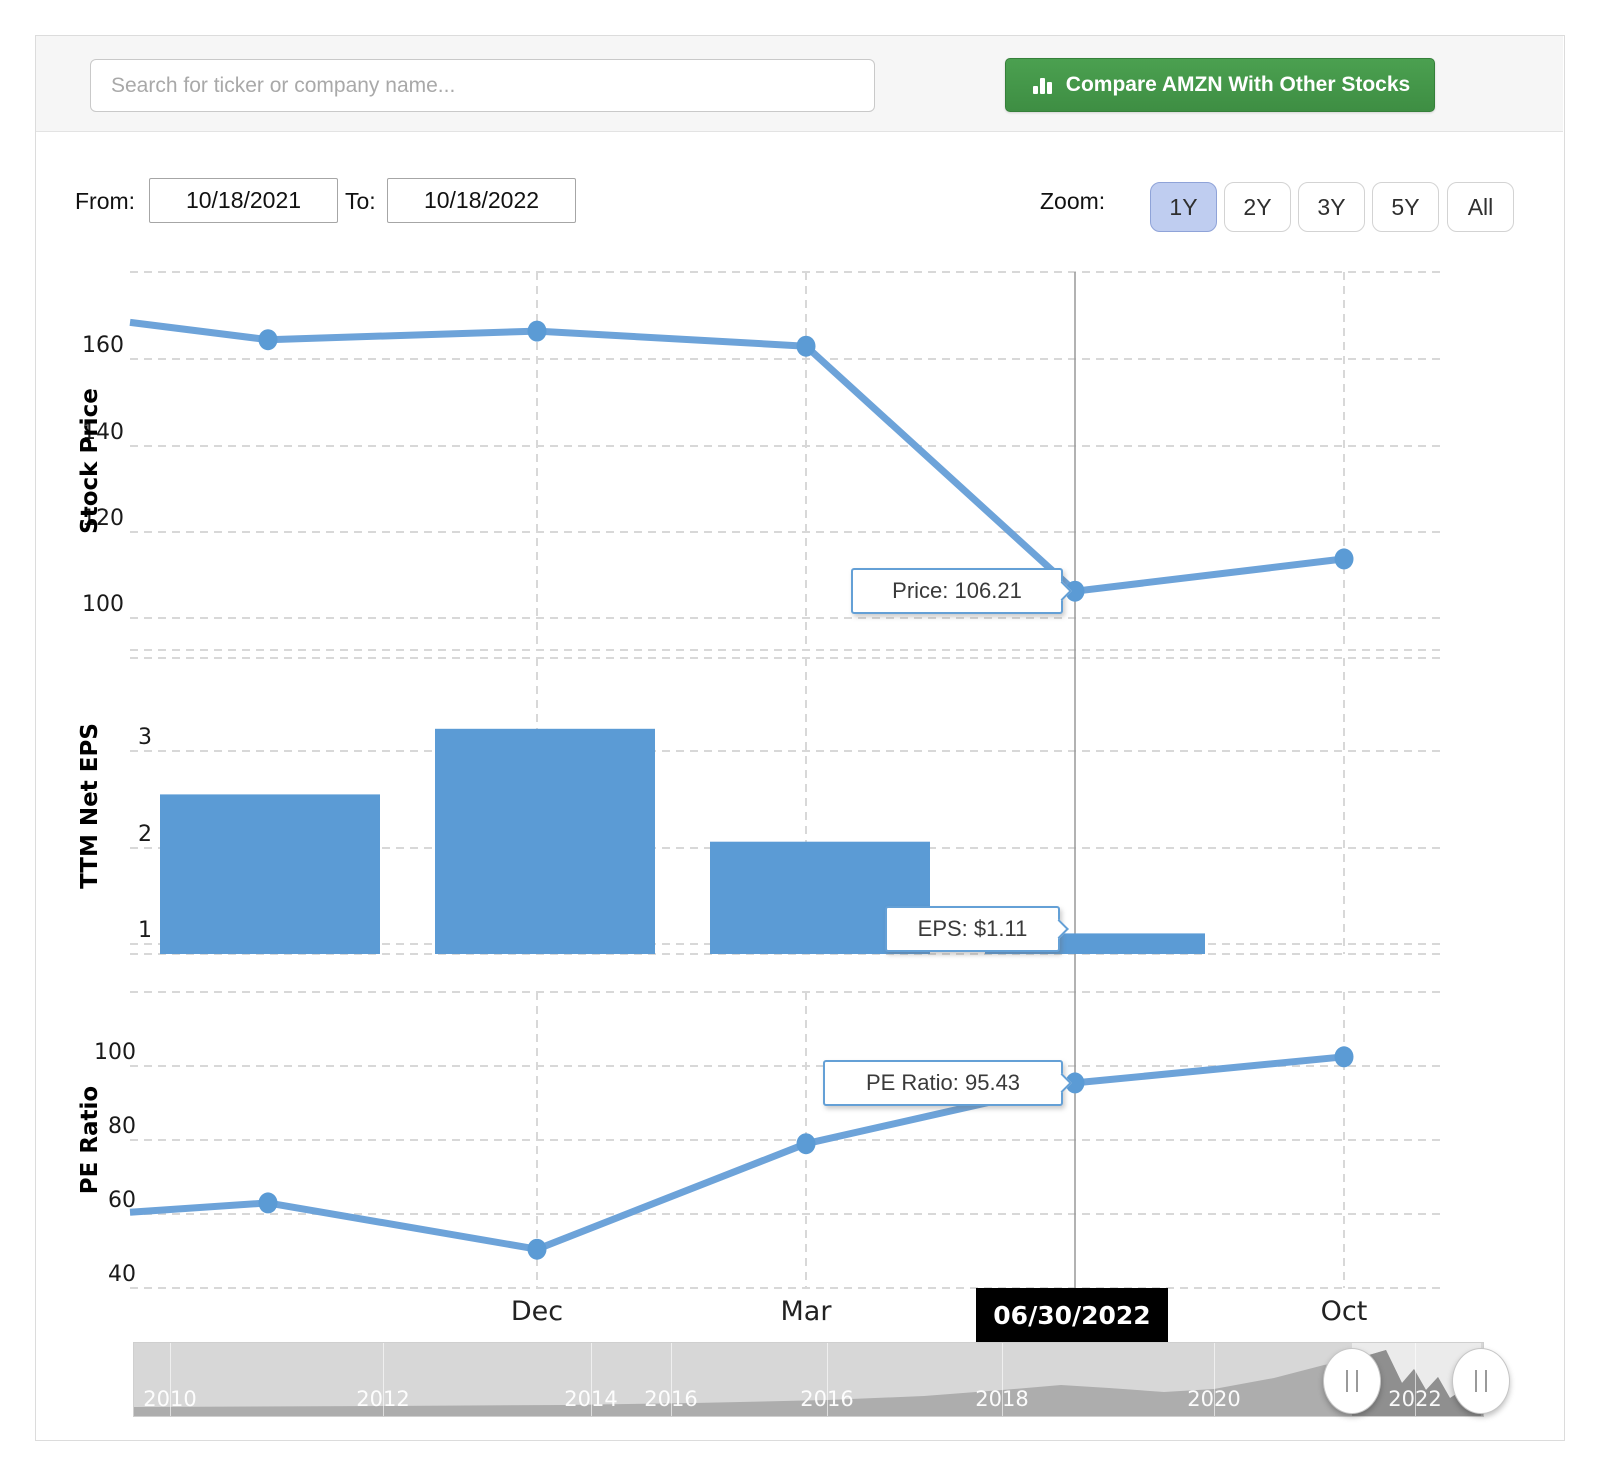 The height and width of the screenshot is (1475, 1600). I want to click on zoom-label: Zoom:, so click(1073, 201).